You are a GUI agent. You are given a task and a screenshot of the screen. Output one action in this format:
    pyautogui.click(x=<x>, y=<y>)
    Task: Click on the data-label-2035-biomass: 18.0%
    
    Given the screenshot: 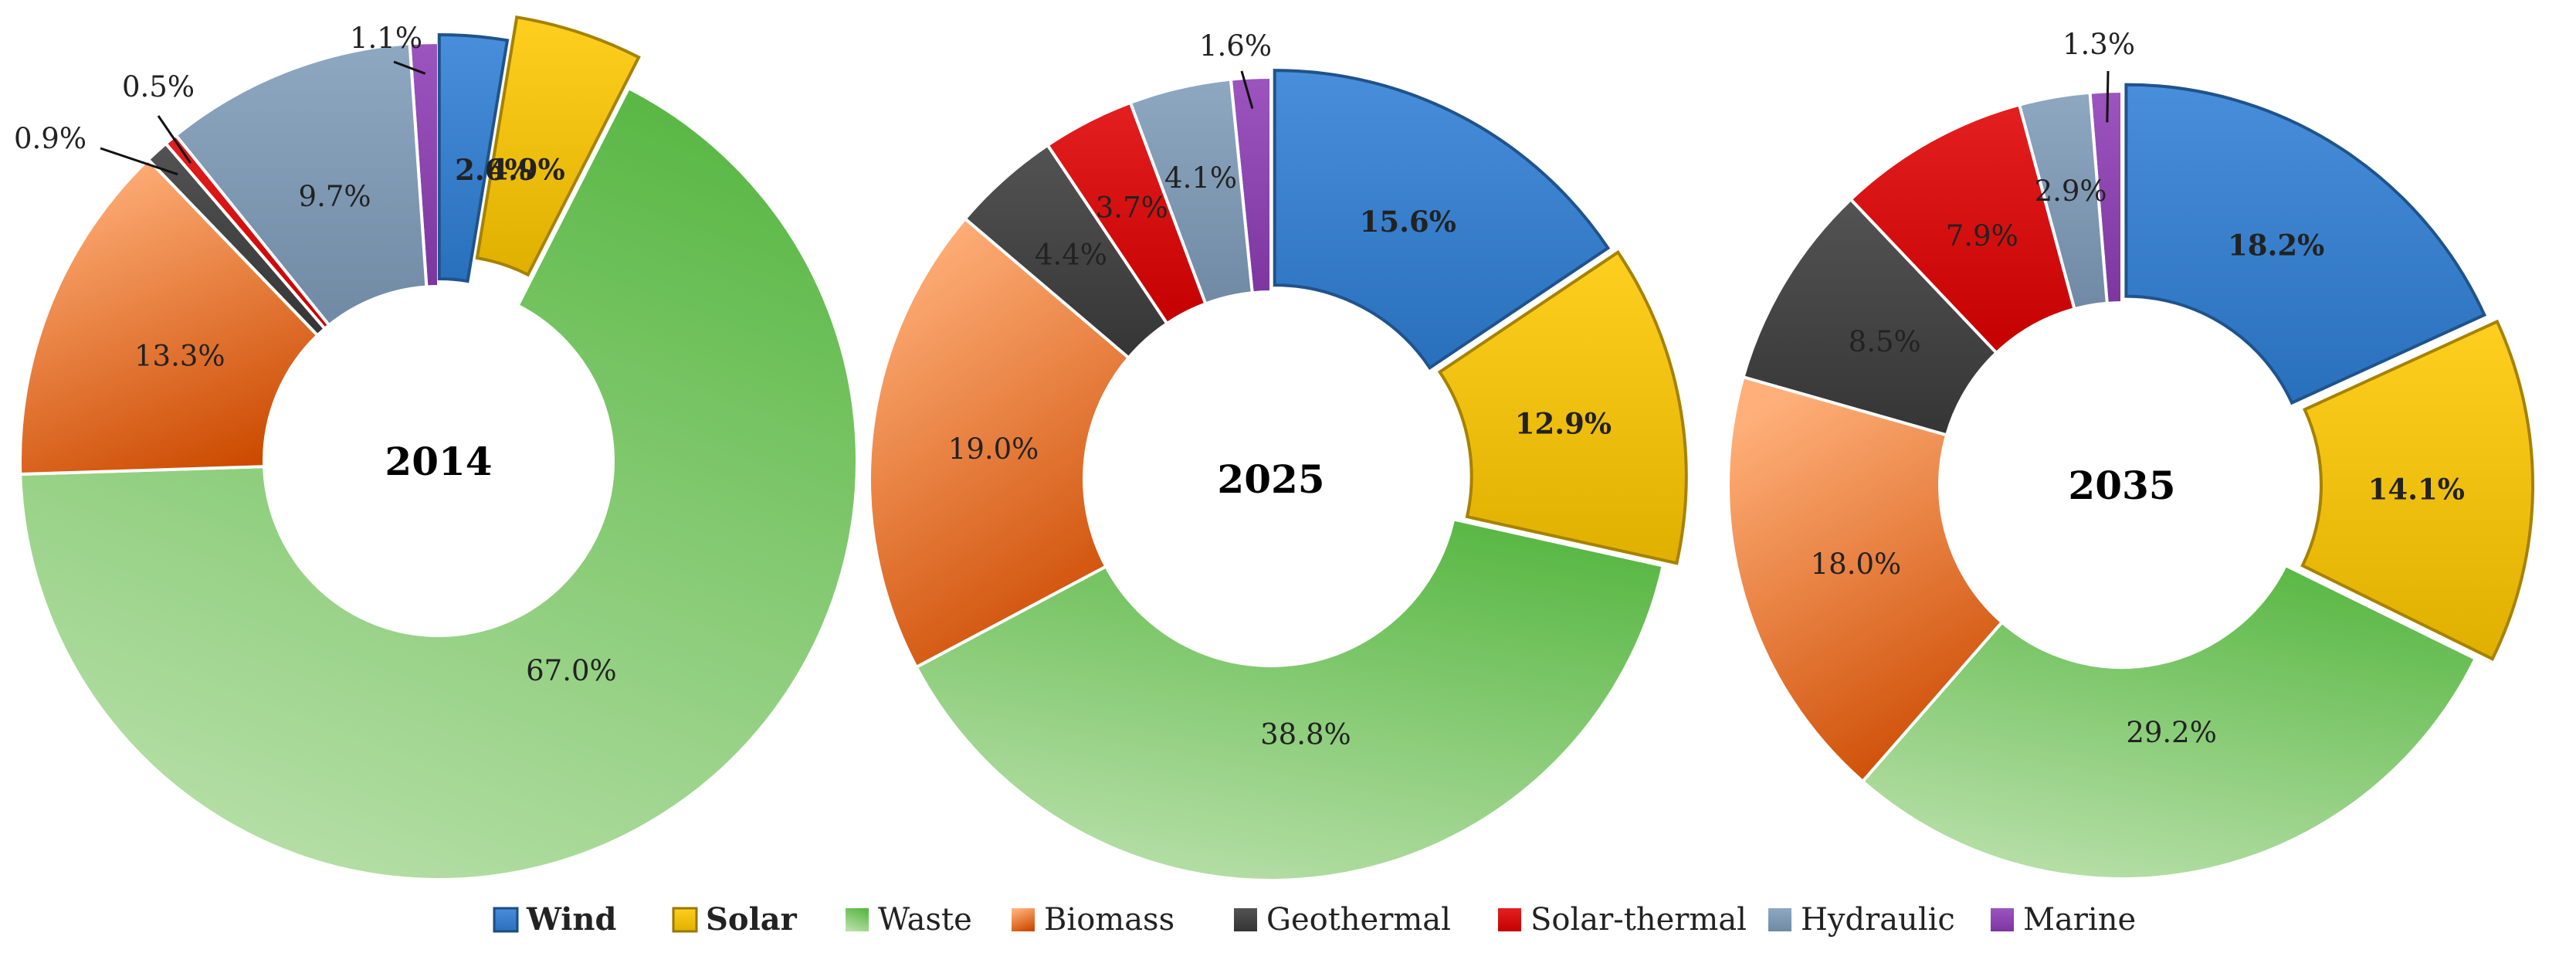 What is the action you would take?
    pyautogui.click(x=1856, y=564)
    